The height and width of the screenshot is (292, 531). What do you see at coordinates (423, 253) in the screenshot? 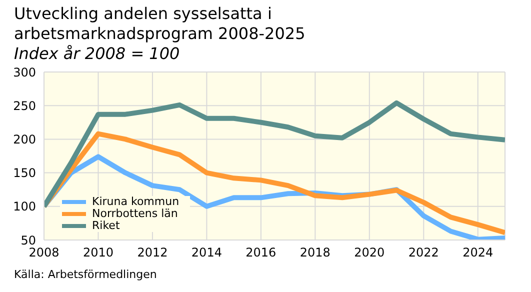
I see `x-tick-label: 2022` at bounding box center [423, 253].